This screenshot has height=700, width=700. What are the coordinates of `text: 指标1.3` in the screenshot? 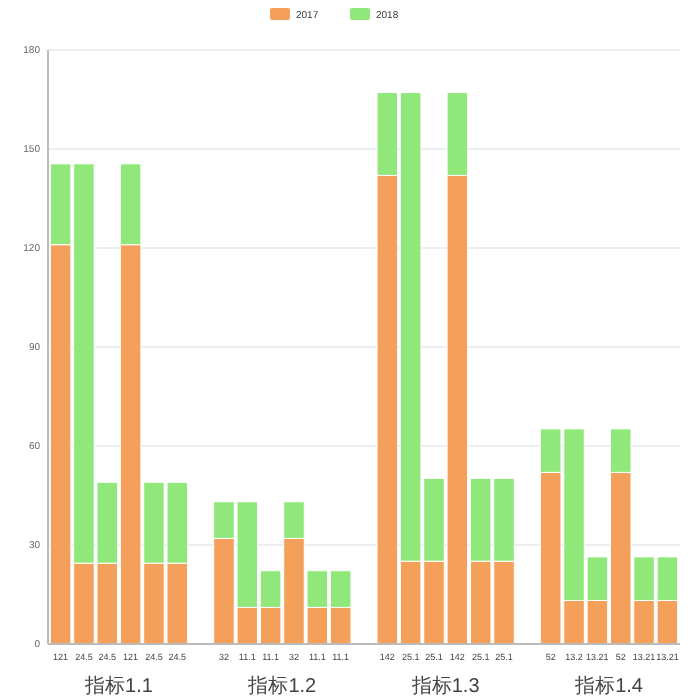 It's located at (445, 686).